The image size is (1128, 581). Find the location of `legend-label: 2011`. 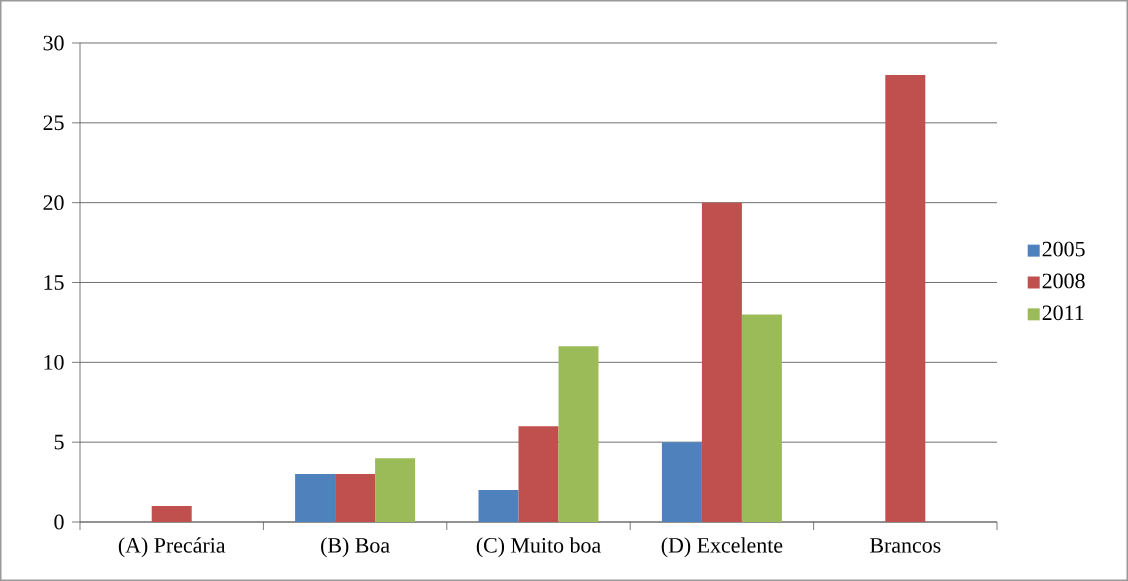

legend-label: 2011 is located at coordinates (1063, 313).